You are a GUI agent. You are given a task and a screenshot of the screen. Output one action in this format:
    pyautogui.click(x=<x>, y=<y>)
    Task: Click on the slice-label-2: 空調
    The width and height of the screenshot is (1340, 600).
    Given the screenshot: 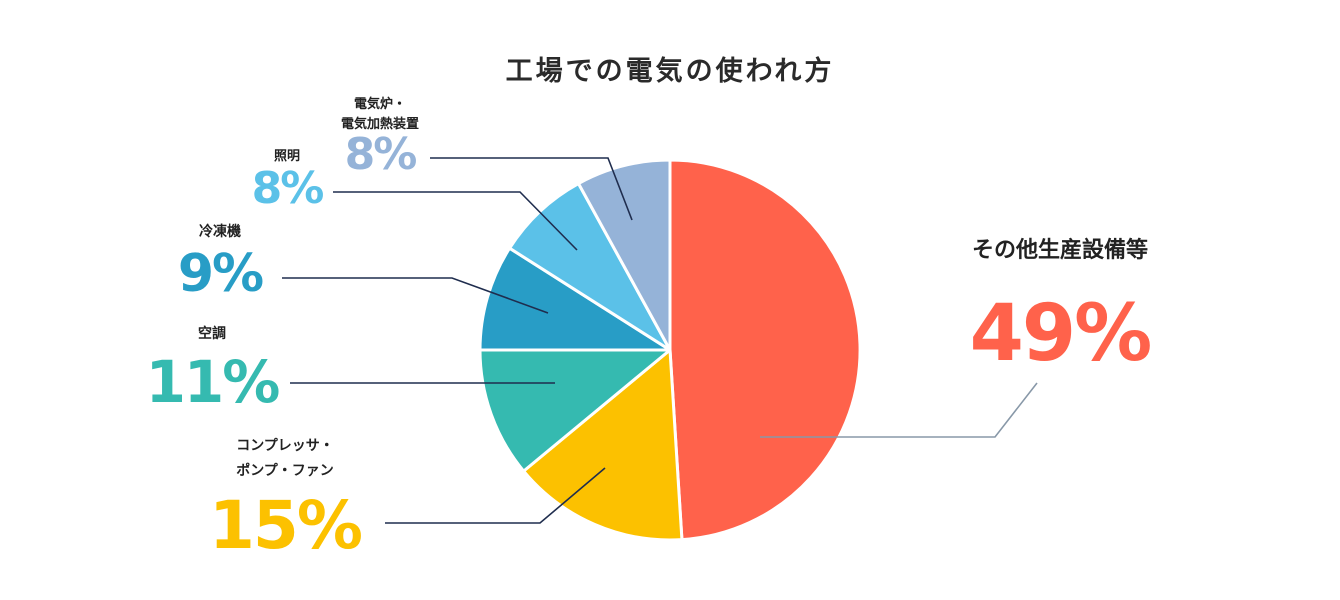 What is the action you would take?
    pyautogui.click(x=212, y=333)
    